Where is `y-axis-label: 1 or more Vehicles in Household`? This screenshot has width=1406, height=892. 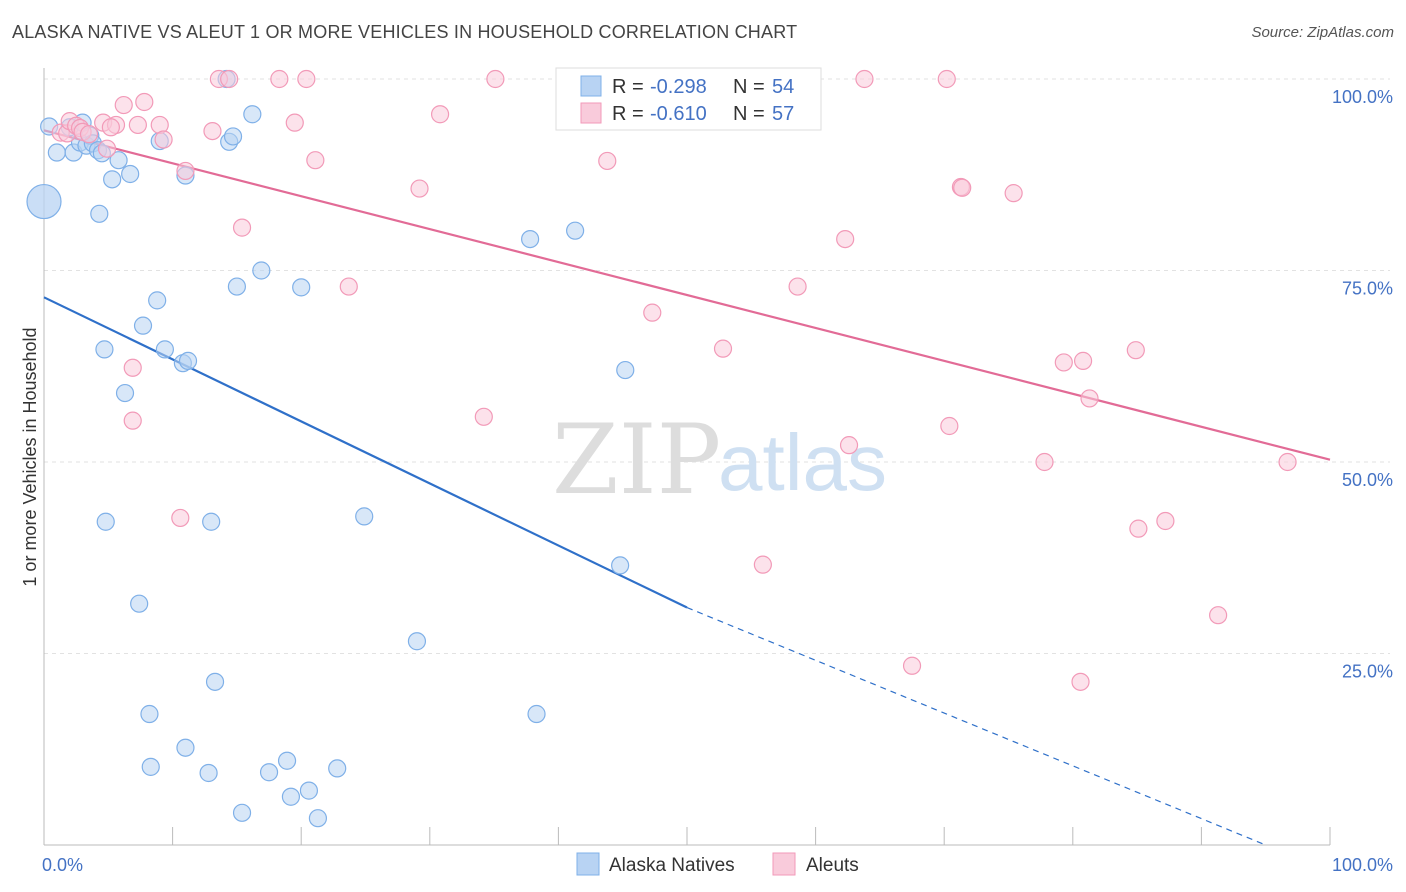 y-axis-label: 1 or more Vehicles in Household is located at coordinates (30, 456).